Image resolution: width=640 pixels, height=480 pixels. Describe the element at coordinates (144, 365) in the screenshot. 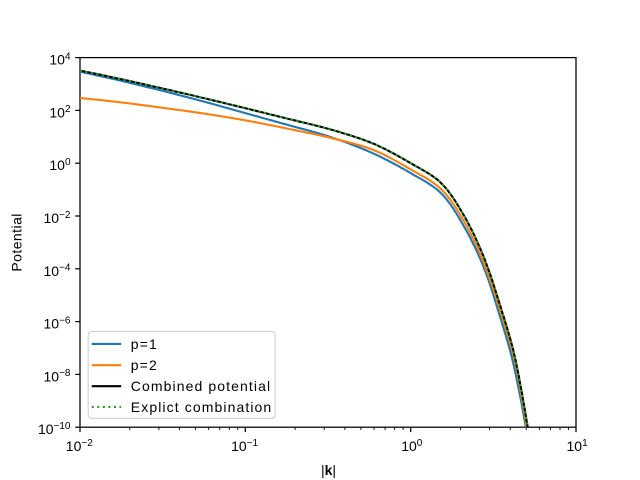

I see `svg-text: p=2` at that location.